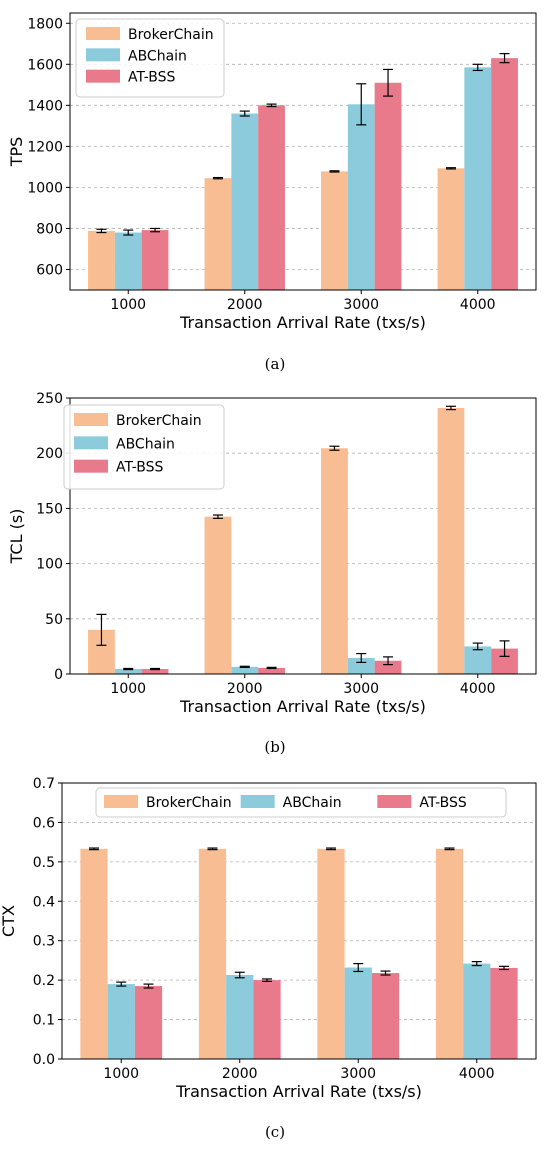 The image size is (550, 1152). I want to click on y-tick-label: 250, so click(49, 399).